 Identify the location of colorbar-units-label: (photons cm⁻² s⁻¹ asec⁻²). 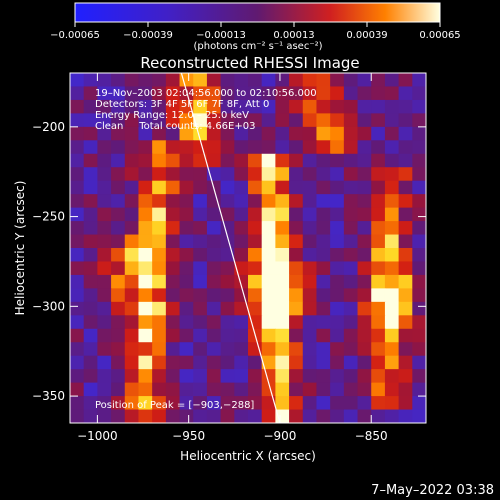
(257, 46).